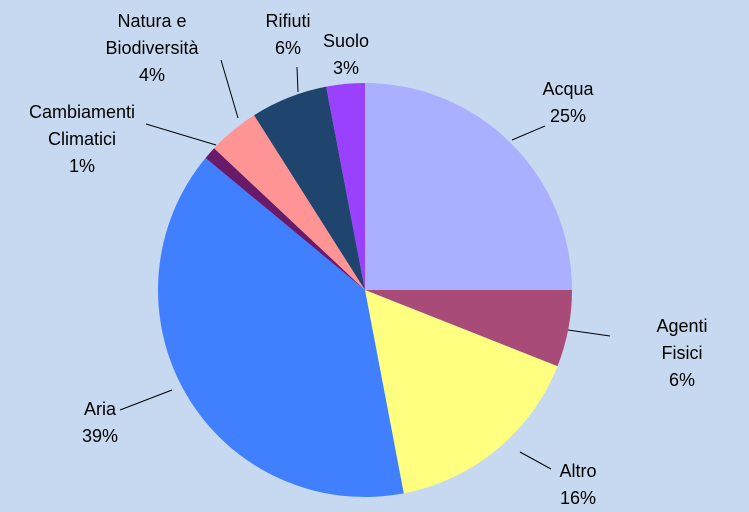  Describe the element at coordinates (288, 21) in the screenshot. I see `slice-name: Rifiuti` at that location.